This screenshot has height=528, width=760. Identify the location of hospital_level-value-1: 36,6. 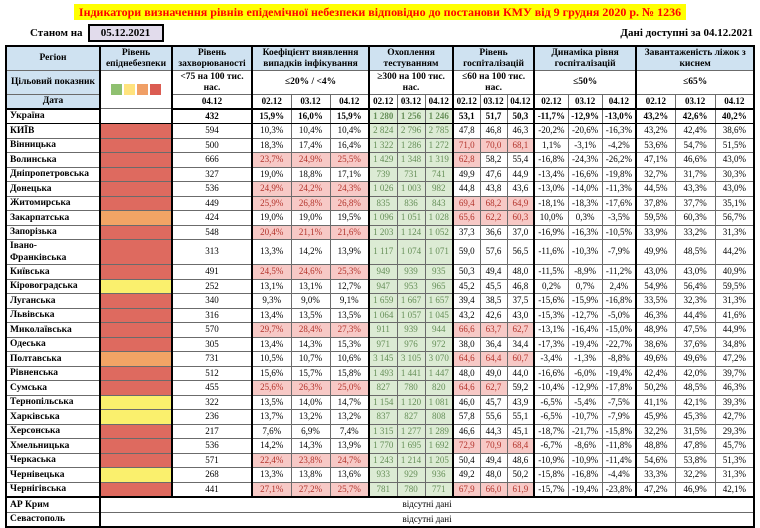
(493, 232).